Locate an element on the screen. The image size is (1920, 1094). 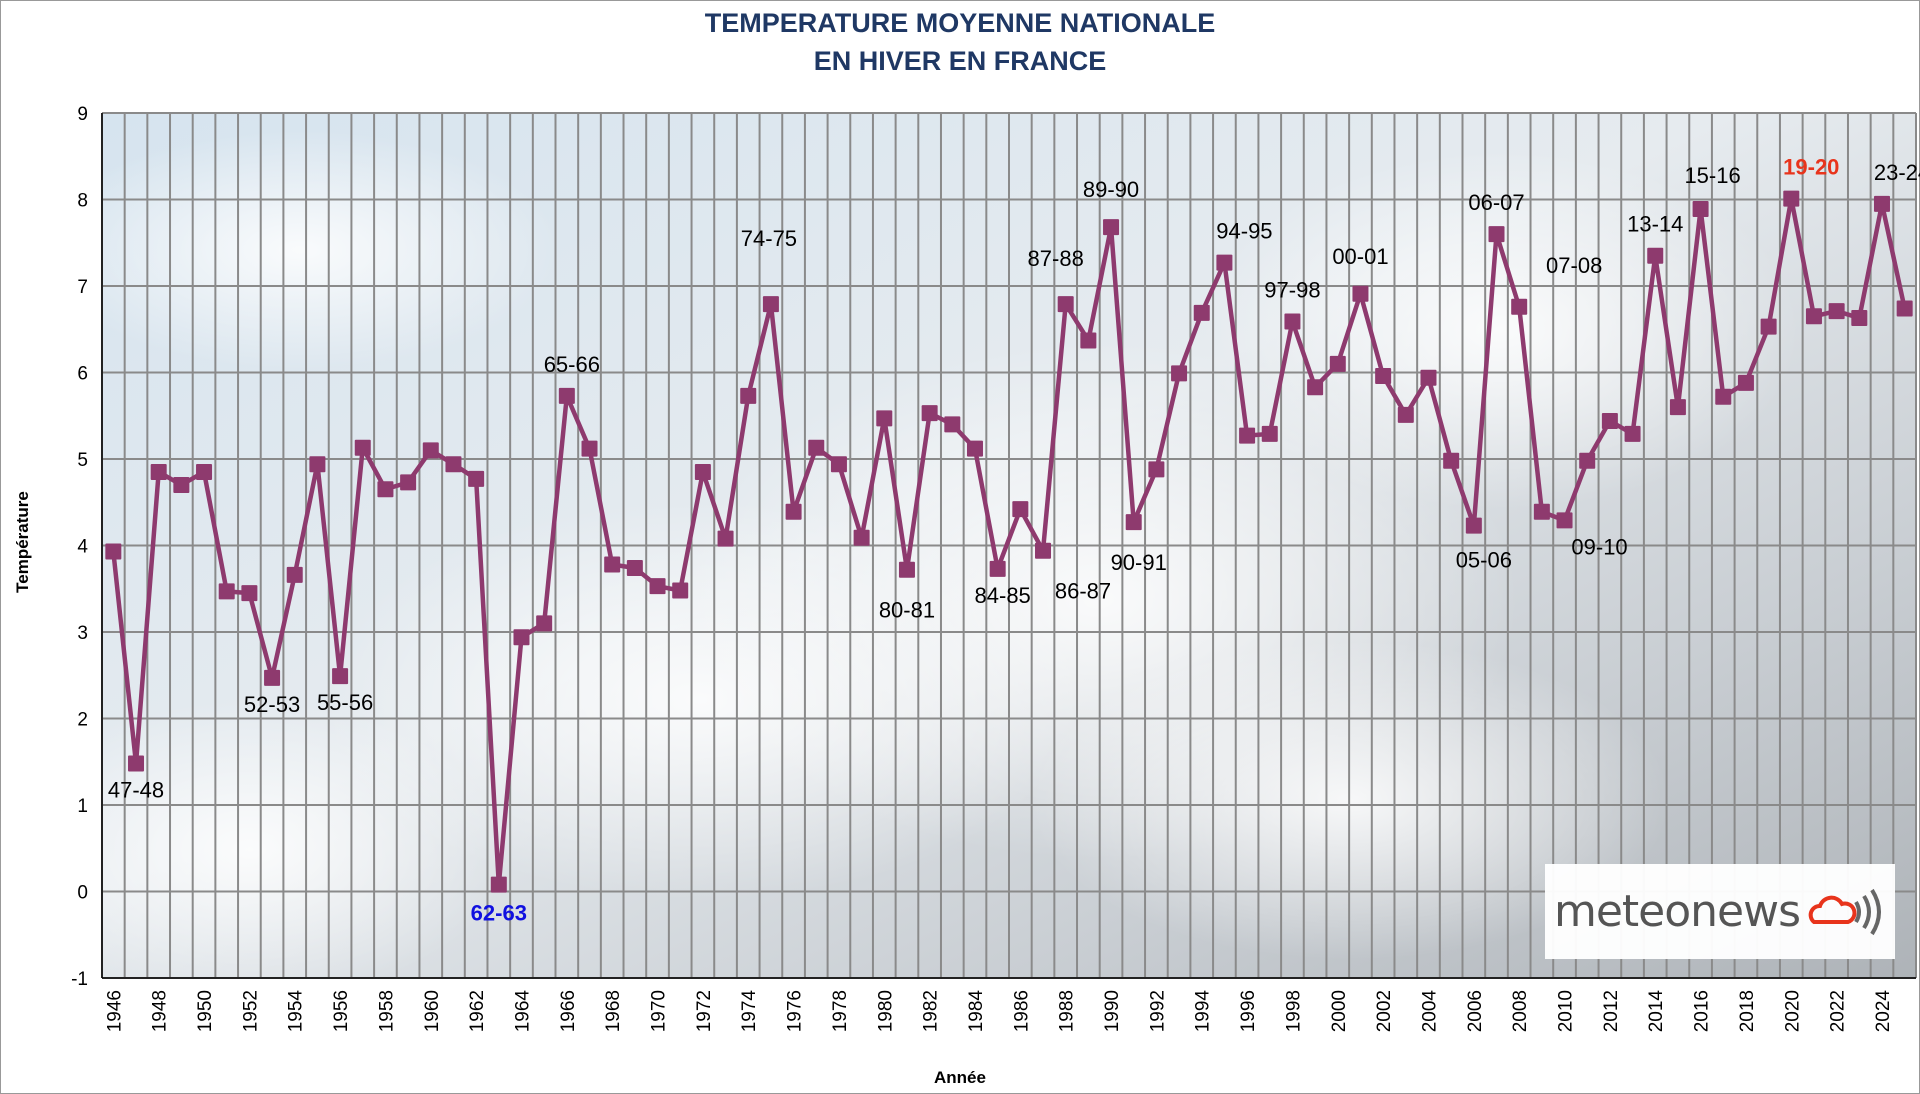
x-tick-label: 1998 is located at coordinates (1293, 1011).